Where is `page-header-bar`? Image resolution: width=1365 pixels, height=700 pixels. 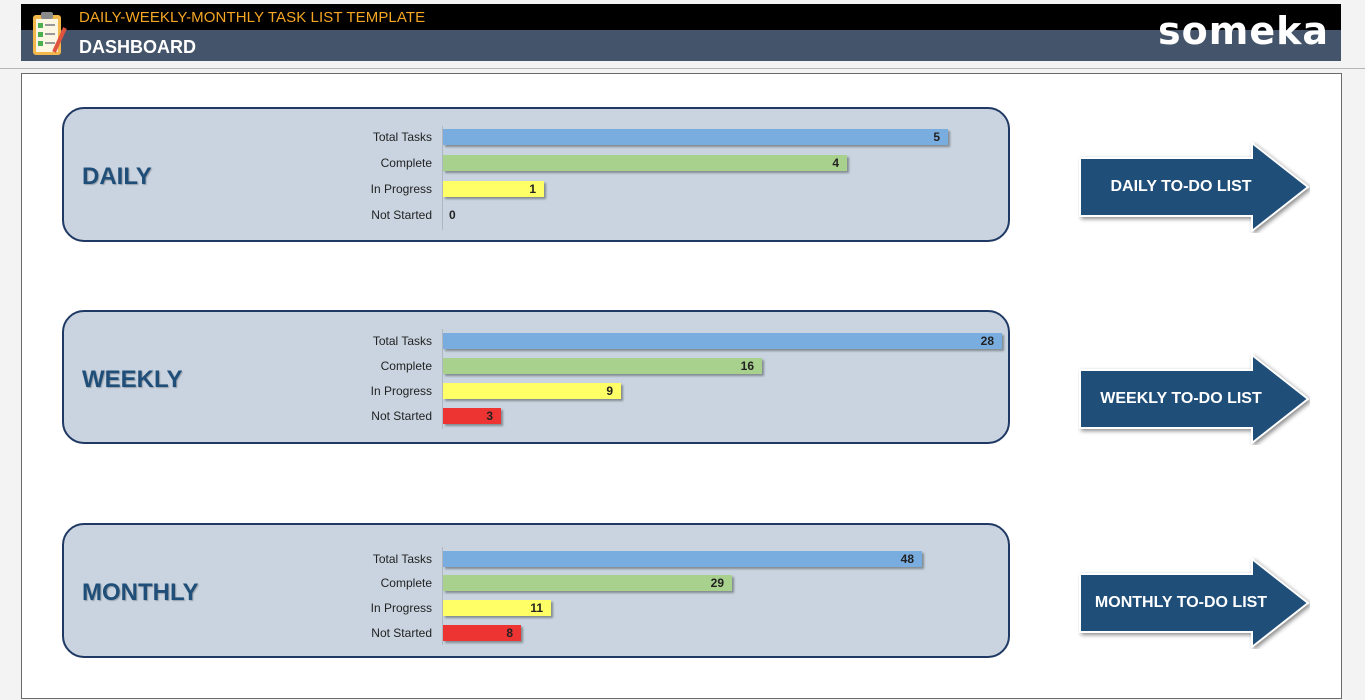
page-header-bar is located at coordinates (681, 45).